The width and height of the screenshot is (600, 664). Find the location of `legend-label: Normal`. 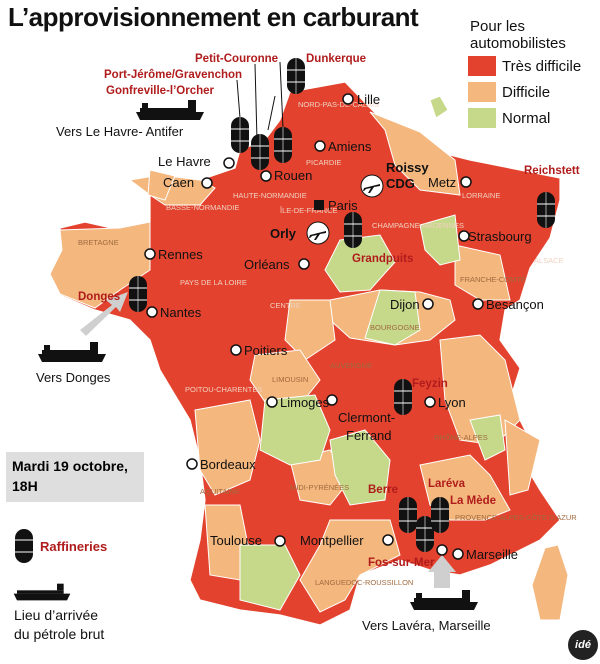

legend-label: Normal is located at coordinates (526, 118).